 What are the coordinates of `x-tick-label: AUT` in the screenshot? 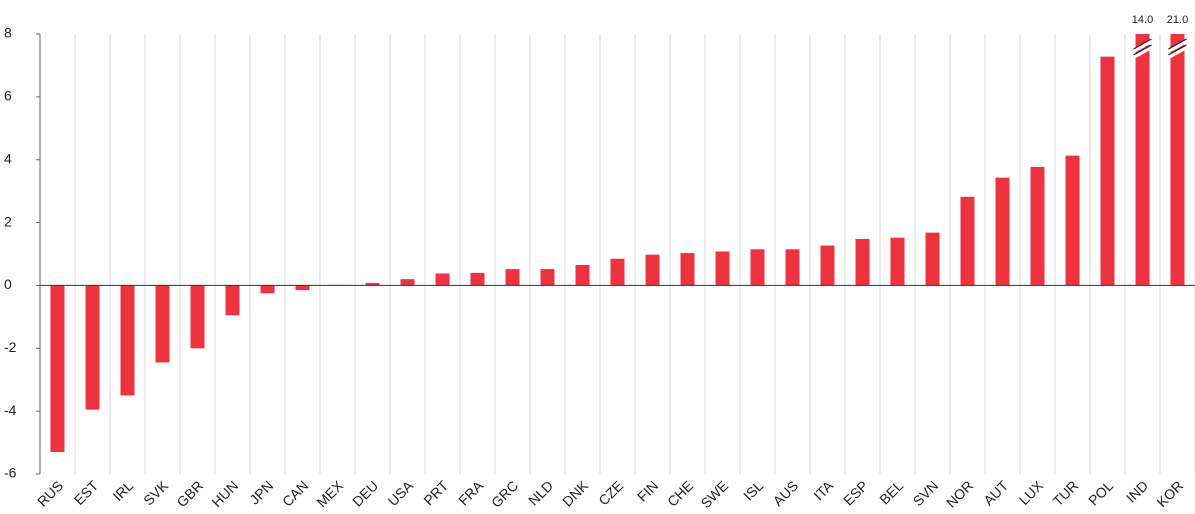 It's located at (995, 492).